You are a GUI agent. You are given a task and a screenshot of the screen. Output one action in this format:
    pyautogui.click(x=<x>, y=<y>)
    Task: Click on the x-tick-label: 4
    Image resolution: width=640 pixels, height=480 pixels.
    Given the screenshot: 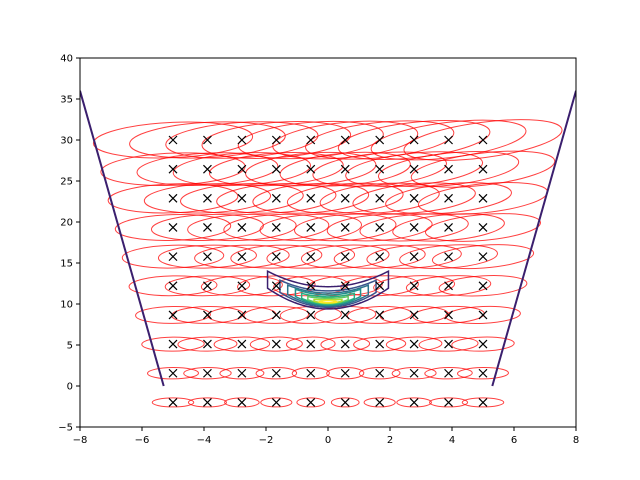 What is the action you would take?
    pyautogui.click(x=452, y=440)
    